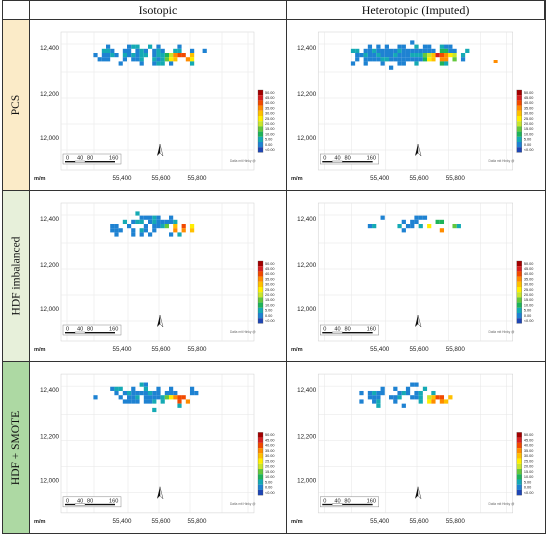 The image size is (550, 537). Describe the element at coordinates (270, 290) in the screenshot. I see `legend-label: 25.00` at that location.